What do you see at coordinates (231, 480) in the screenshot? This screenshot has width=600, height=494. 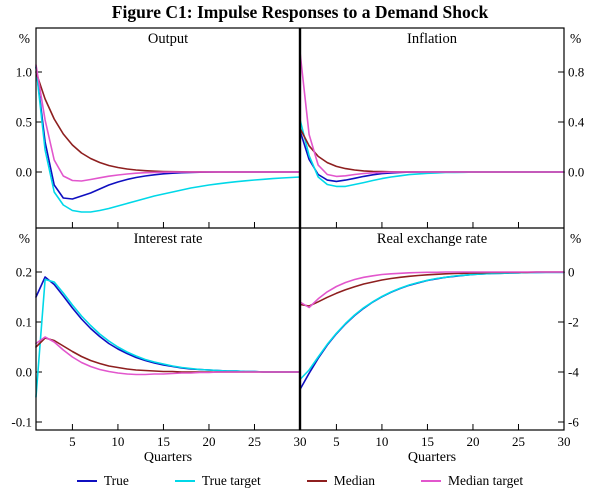 I see `legend-label-true-target: True target` at bounding box center [231, 480].